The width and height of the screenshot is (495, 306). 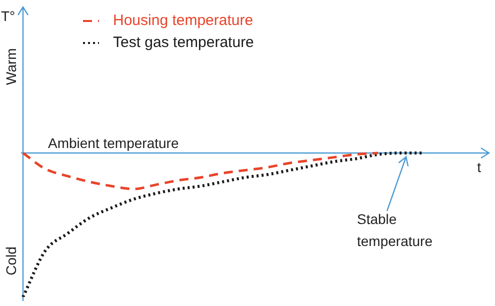 I want to click on ref-line-label: Ambient temperature, so click(x=113, y=142).